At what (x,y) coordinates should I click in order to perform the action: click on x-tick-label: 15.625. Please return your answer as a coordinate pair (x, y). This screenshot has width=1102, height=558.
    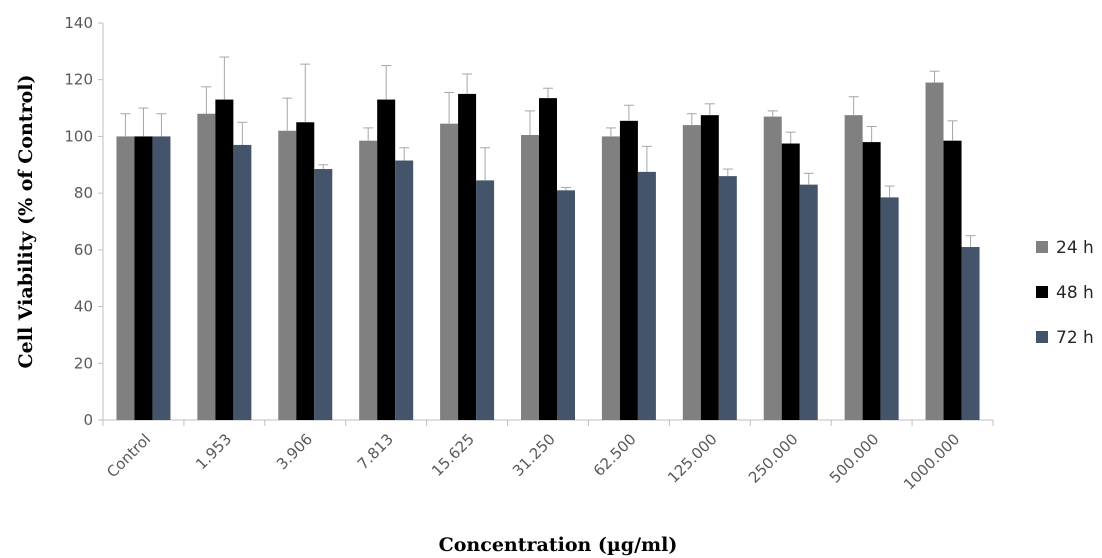
    Looking at the image, I should click on (453, 455).